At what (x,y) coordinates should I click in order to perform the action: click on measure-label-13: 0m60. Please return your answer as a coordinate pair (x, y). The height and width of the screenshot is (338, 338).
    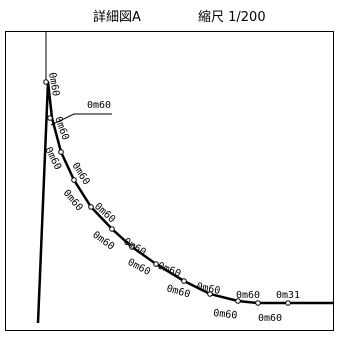
    Looking at the image, I should click on (208, 289).